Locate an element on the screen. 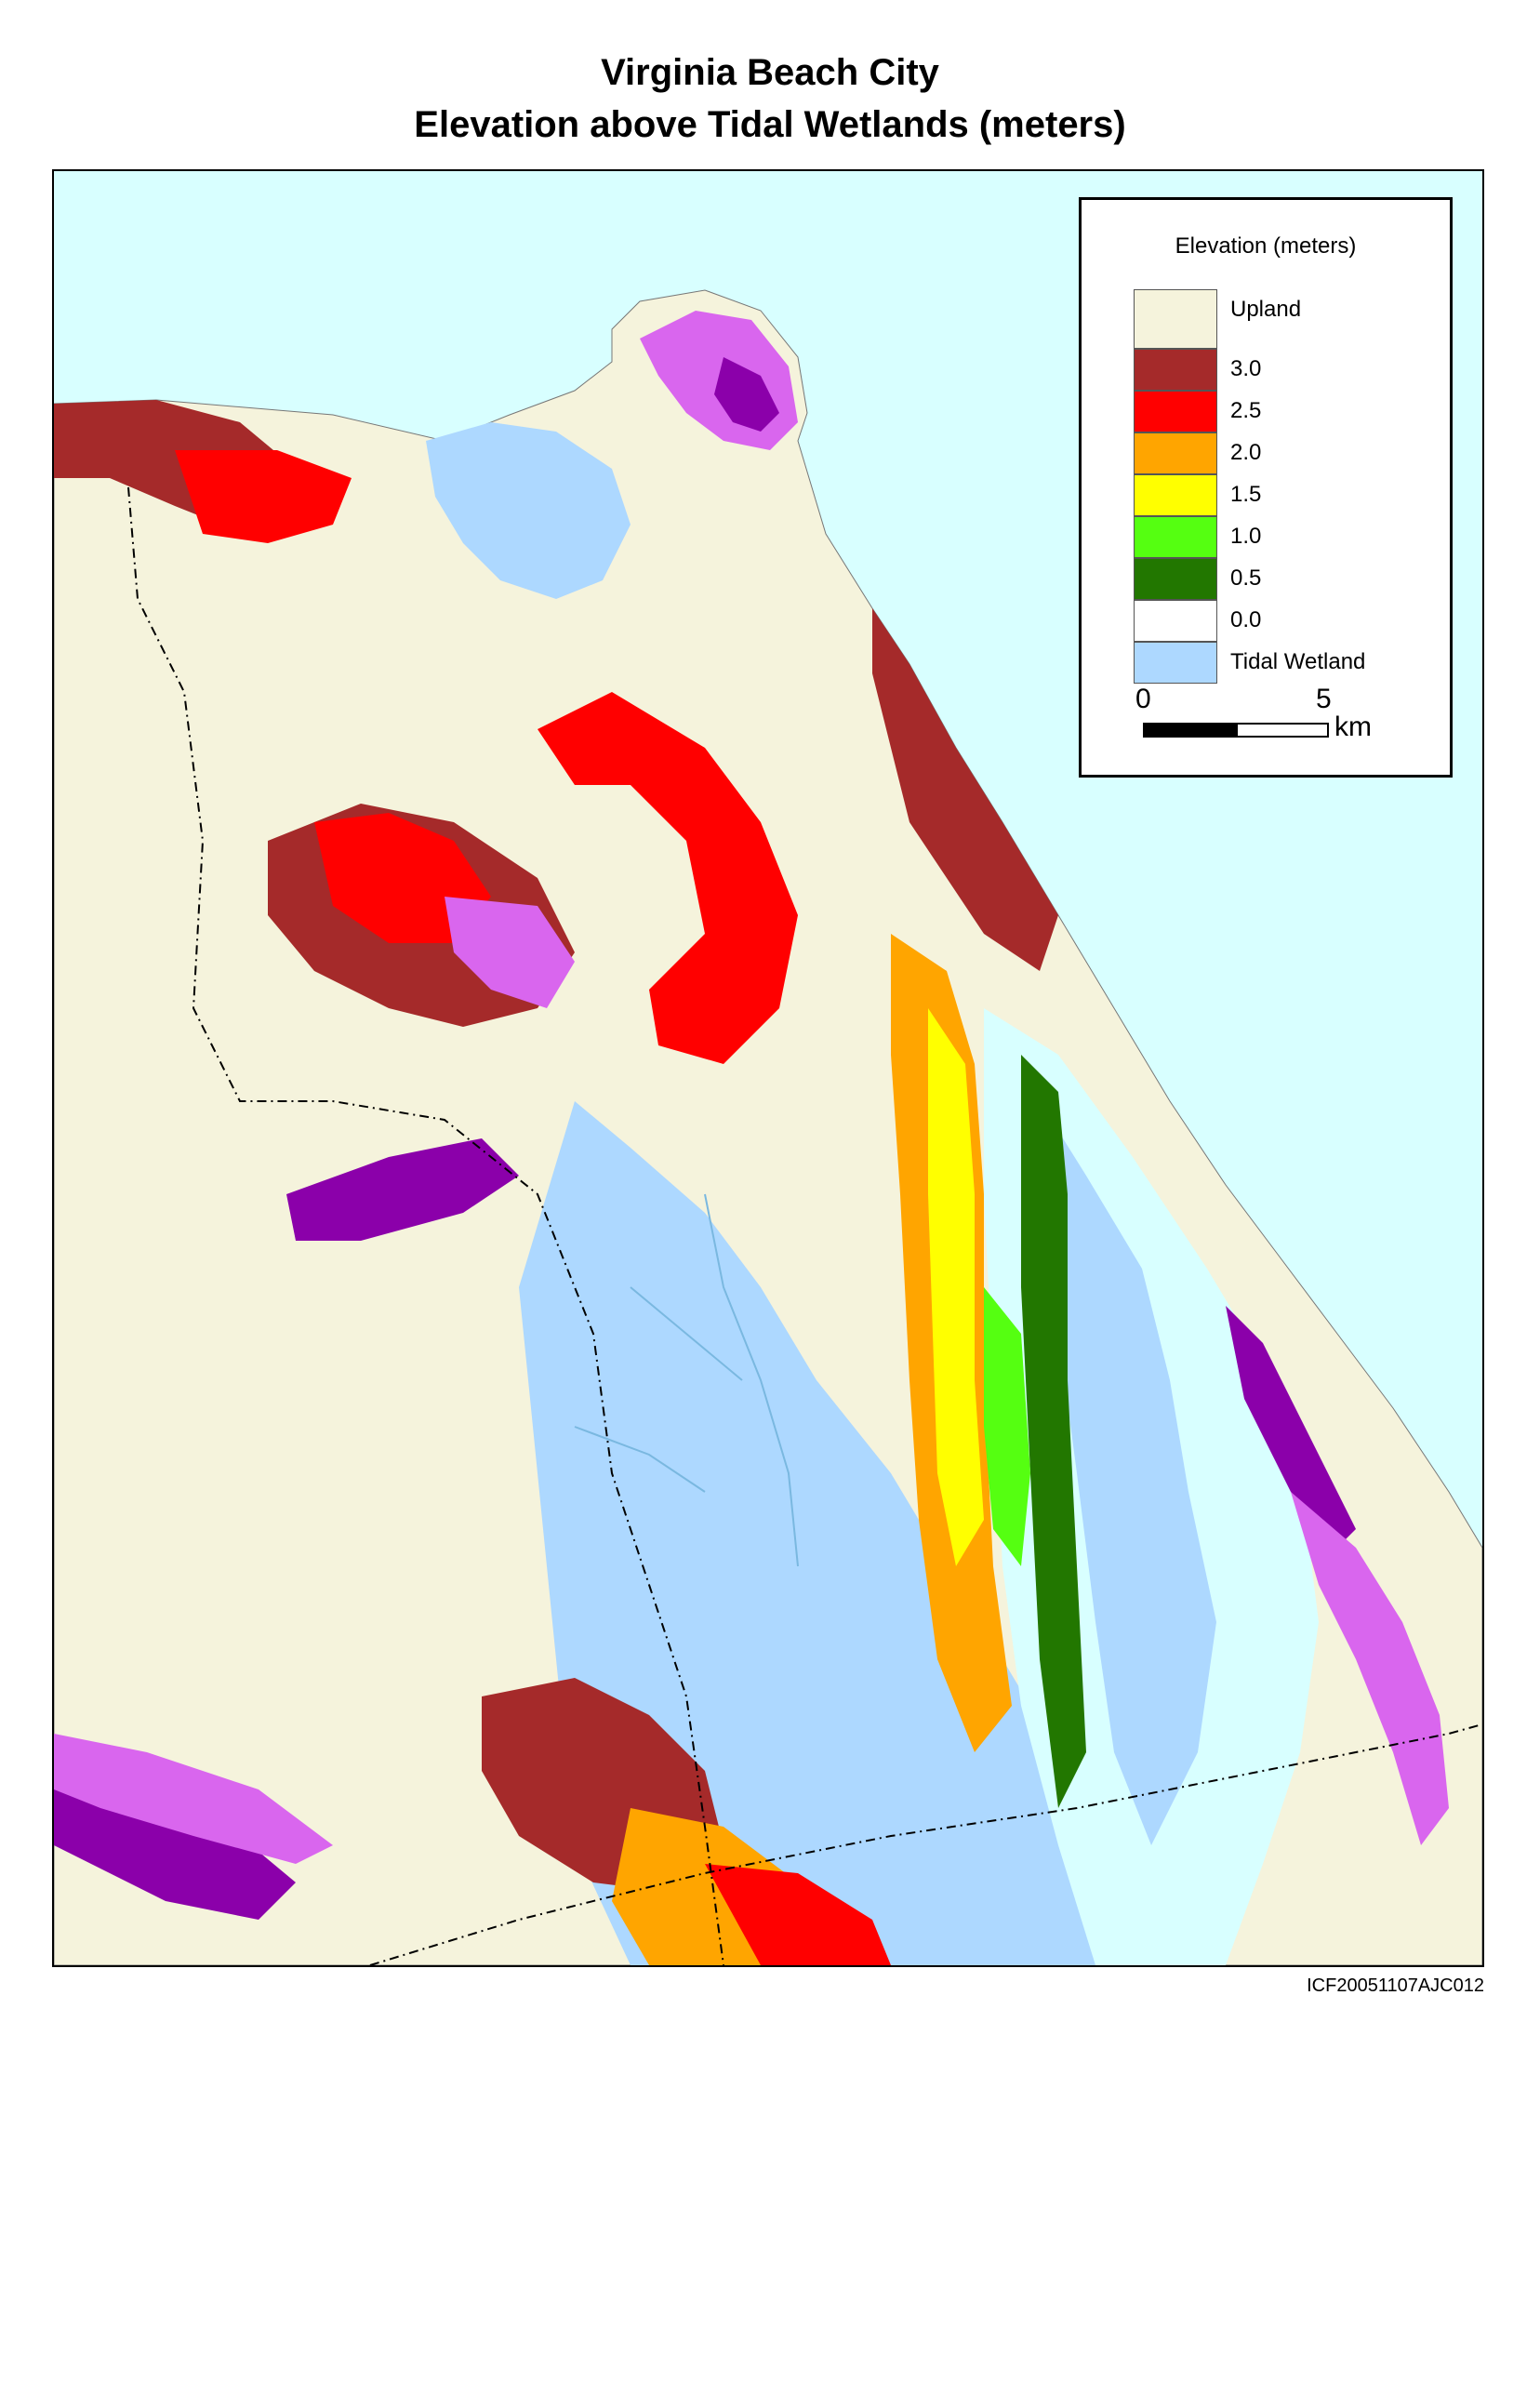 The width and height of the screenshot is (1540, 2381). legend-label-0: Upland is located at coordinates (1266, 310).